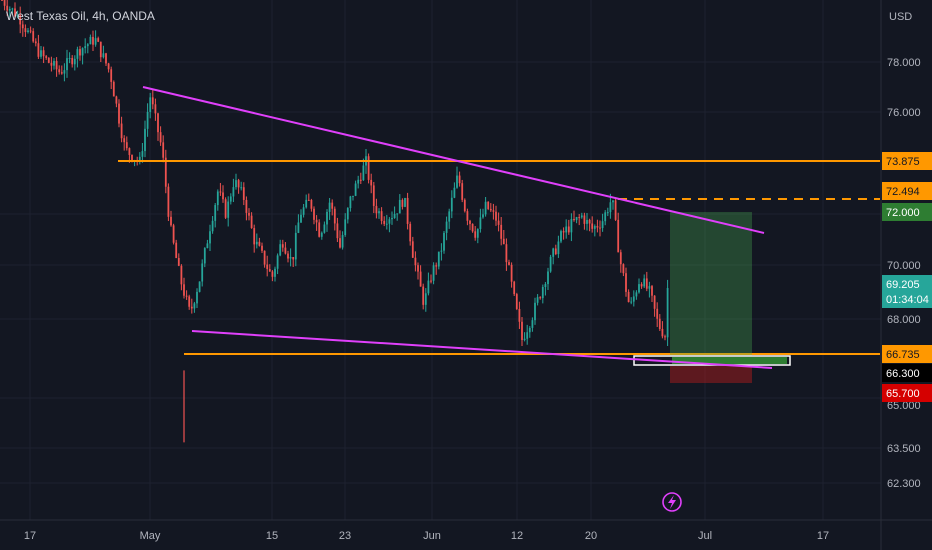 This screenshot has width=932, height=550. I want to click on stop-zone, so click(711, 374).